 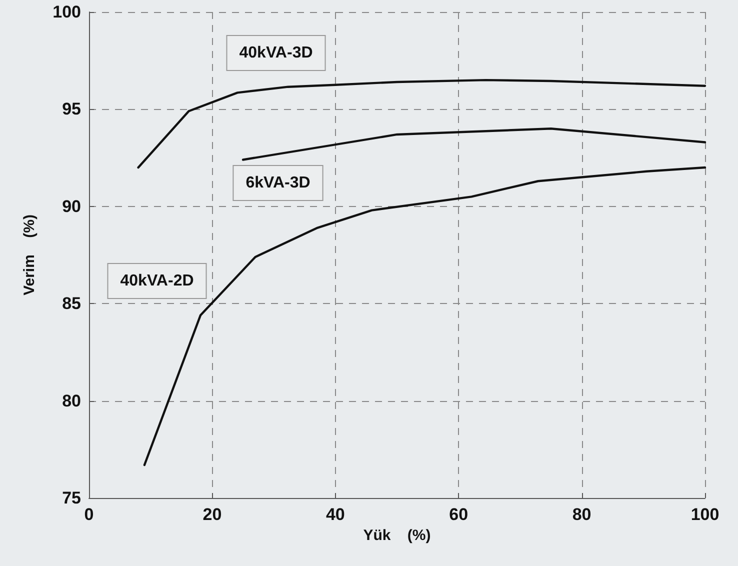 I want to click on y-axis-title: Verim (%), so click(x=29, y=255).